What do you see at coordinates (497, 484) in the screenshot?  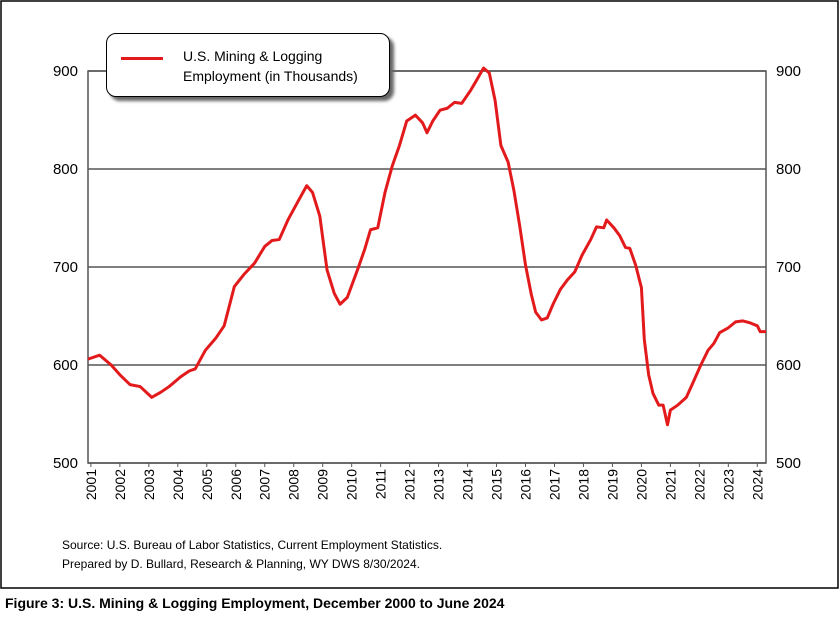 I see `x-tick-label: 2015` at bounding box center [497, 484].